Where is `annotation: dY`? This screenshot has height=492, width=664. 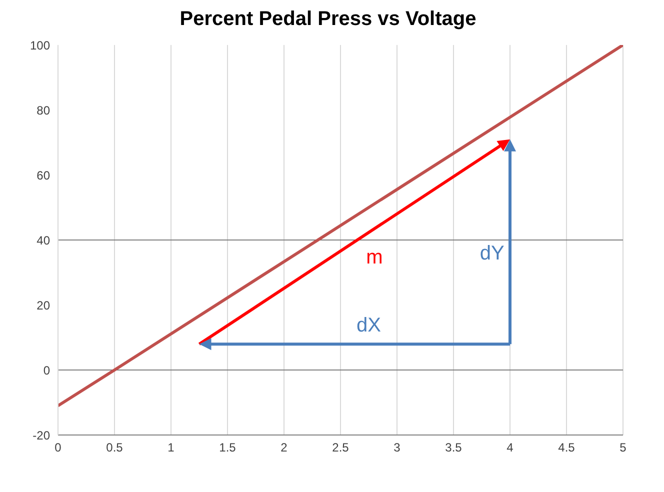
annotation: dY is located at coordinates (492, 253).